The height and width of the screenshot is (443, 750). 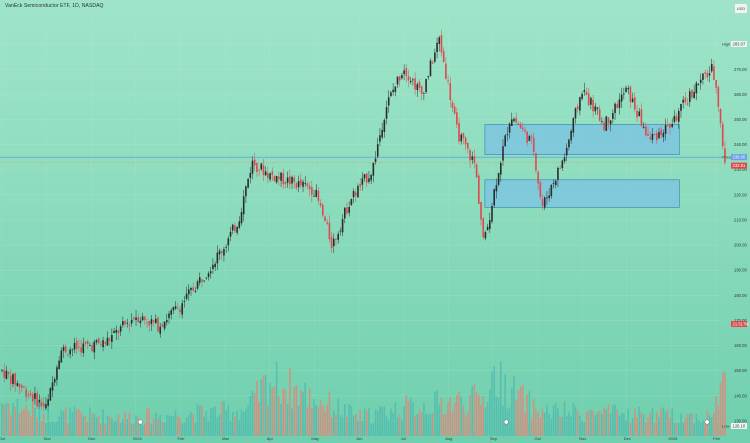 What do you see at coordinates (359, 438) in the screenshot?
I see `x-tick-label: Jun` at bounding box center [359, 438].